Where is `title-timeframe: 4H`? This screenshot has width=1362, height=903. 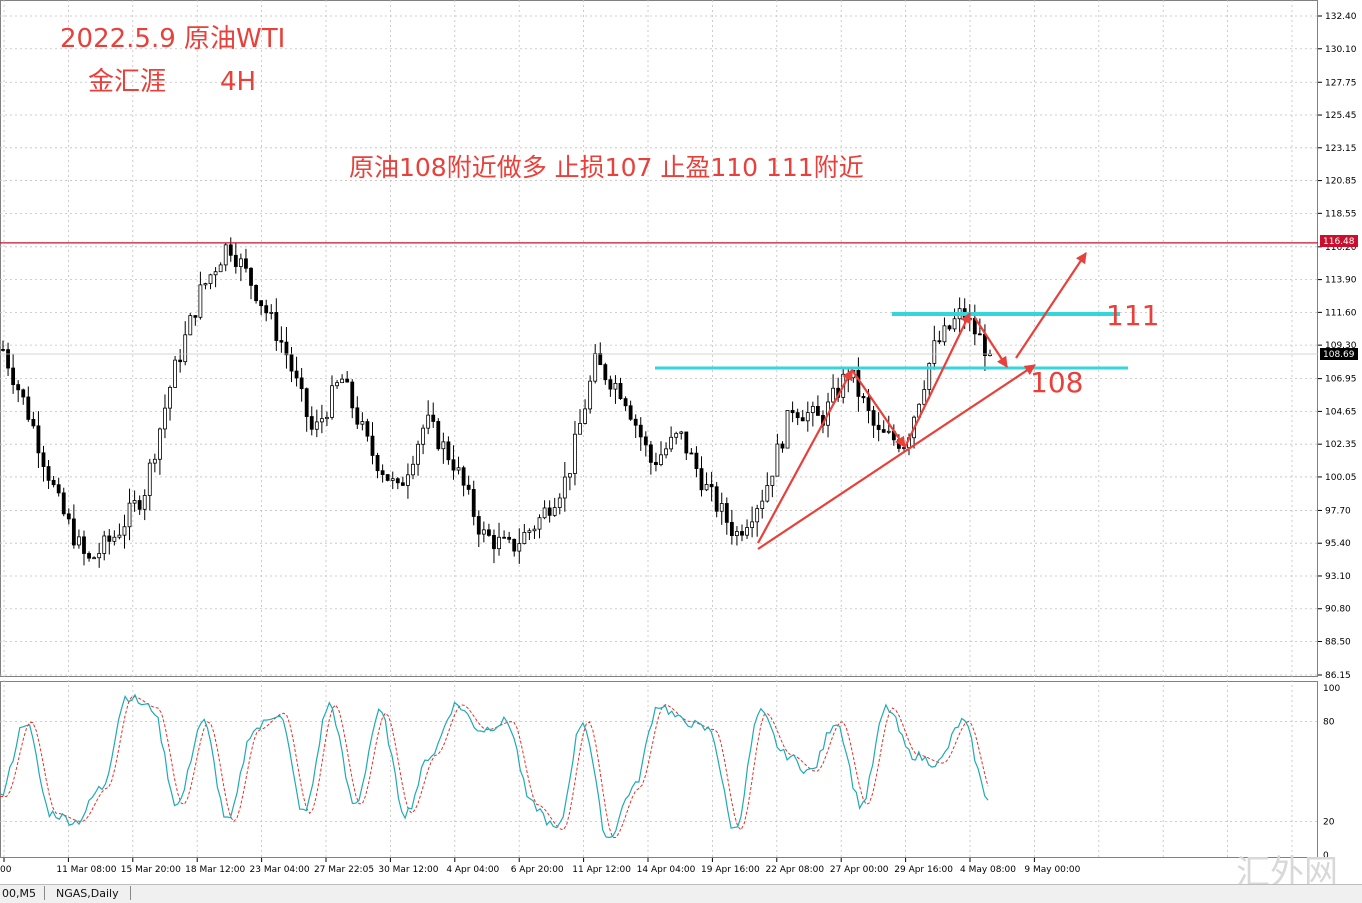 title-timeframe: 4H is located at coordinates (238, 82).